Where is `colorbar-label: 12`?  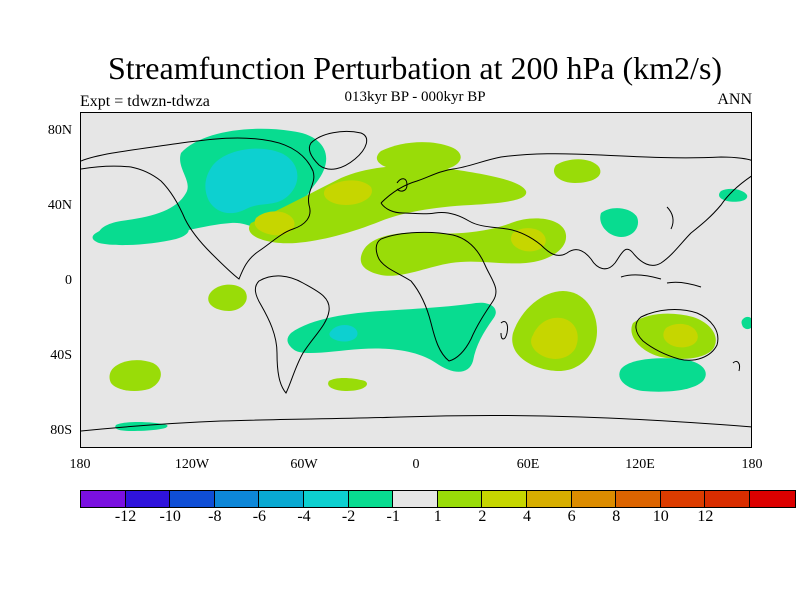 colorbar-label: 12 is located at coordinates (705, 516).